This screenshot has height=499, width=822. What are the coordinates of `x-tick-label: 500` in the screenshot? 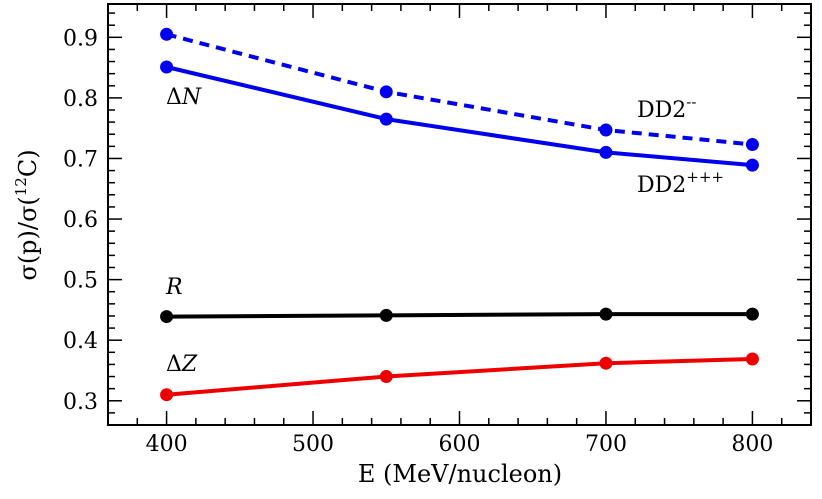 It's located at (313, 444).